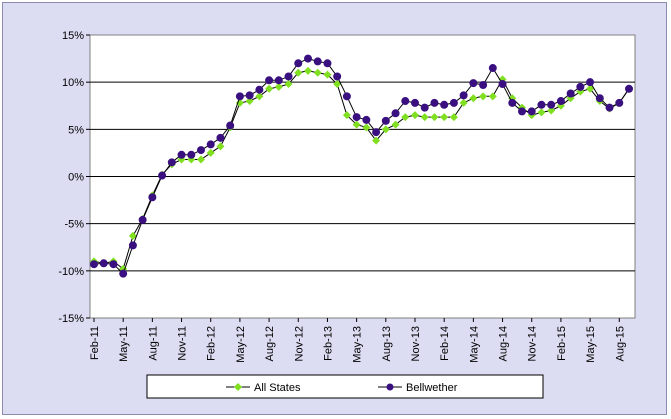  I want to click on y-tick-label: 0%, so click(76, 178).